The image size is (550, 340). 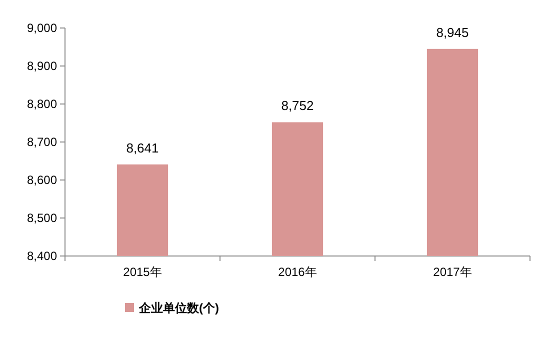 I want to click on x-tick-label: 2016年, so click(x=297, y=272).